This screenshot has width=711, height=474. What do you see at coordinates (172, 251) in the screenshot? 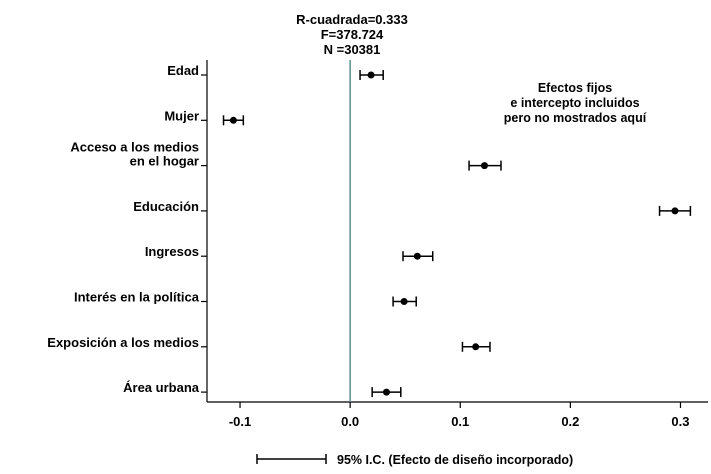
I see `y-category-label: Ingresos` at bounding box center [172, 251].